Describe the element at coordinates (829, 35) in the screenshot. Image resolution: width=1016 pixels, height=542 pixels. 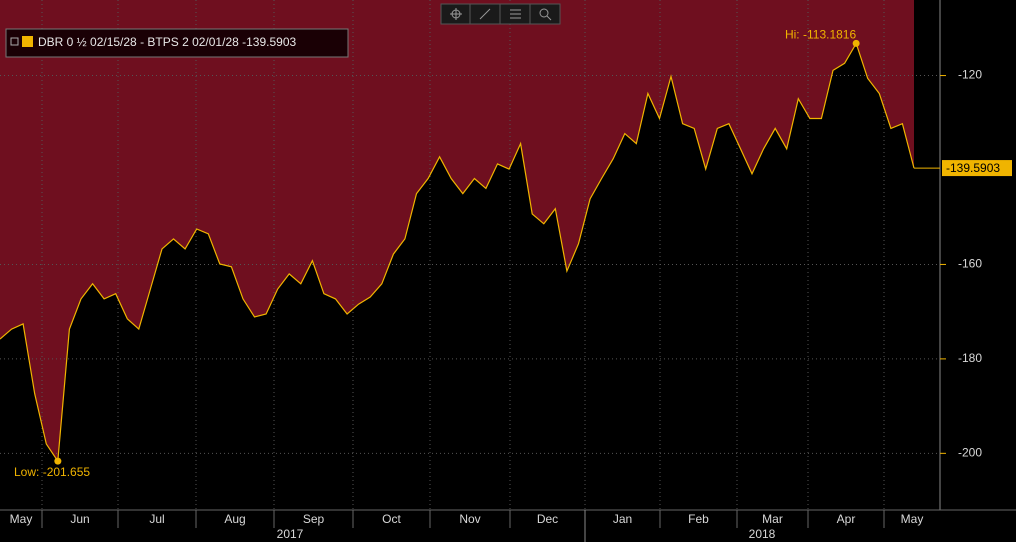
I see `high-annotation-value: -113.1816` at that location.